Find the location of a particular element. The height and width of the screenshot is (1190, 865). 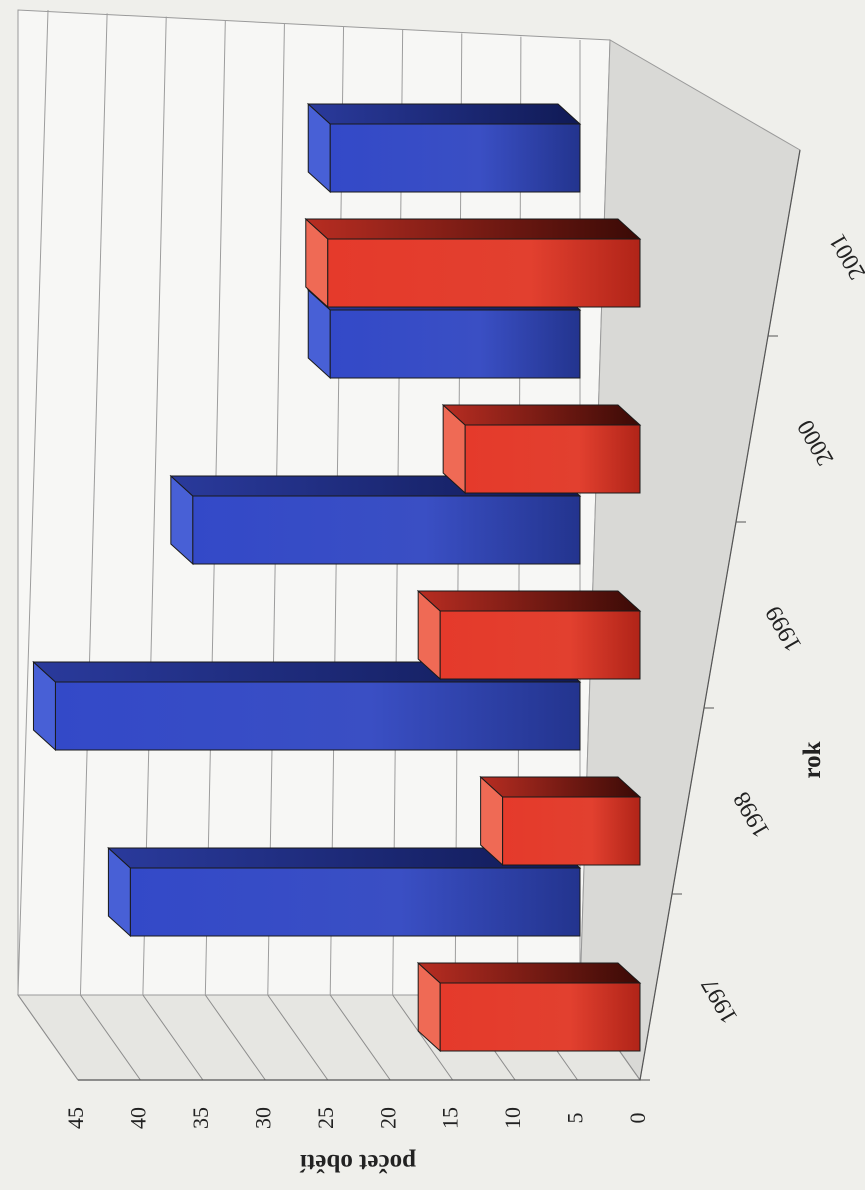

y-tick-label: 10 is located at coordinates (512, 1118).